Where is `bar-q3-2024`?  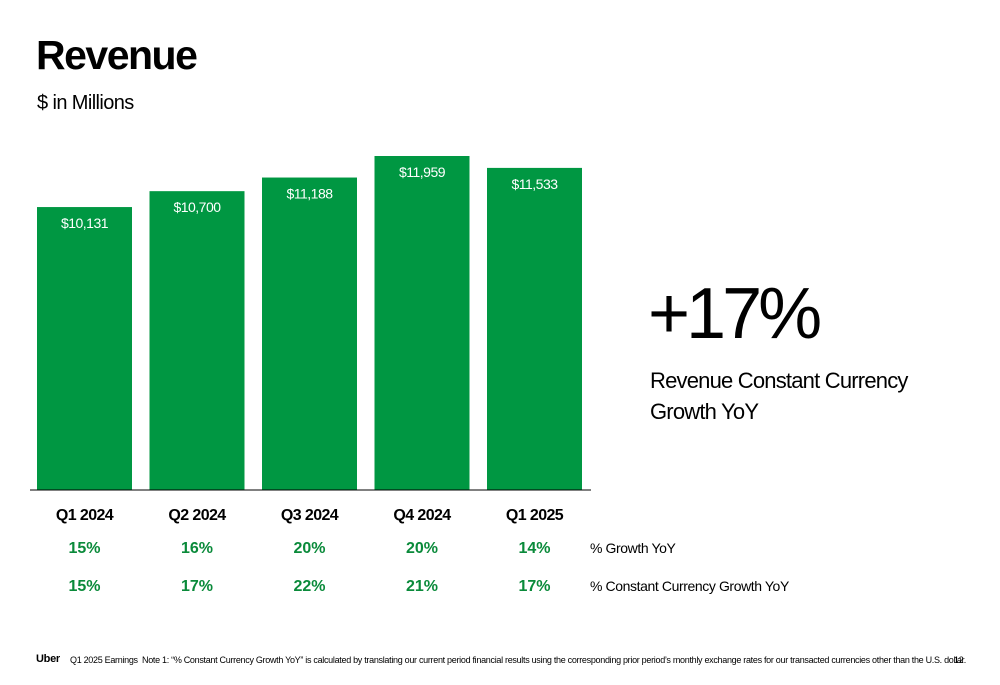
bar-q3-2024 is located at coordinates (309, 333).